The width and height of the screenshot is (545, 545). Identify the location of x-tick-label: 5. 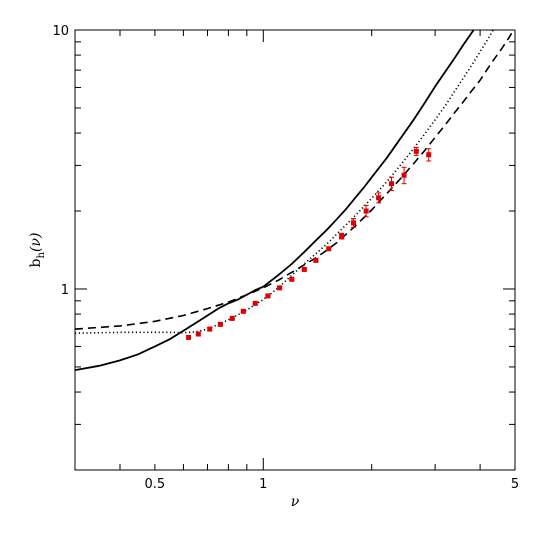
(515, 484).